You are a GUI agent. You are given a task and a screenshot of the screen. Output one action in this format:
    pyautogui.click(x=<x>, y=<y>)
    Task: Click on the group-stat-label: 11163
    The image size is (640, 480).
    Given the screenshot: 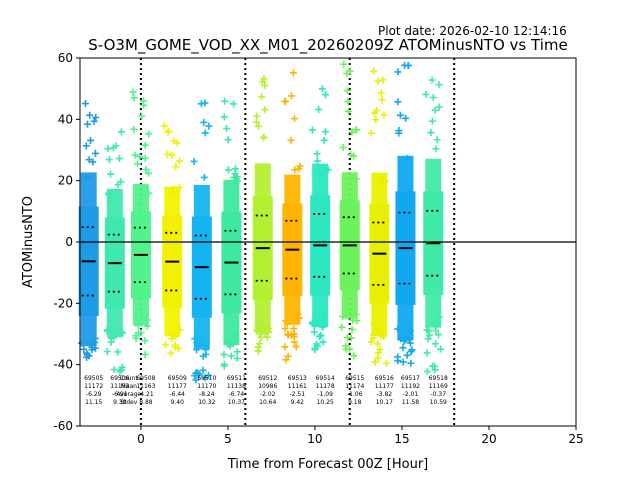 What is the action you would take?
    pyautogui.click(x=145, y=386)
    